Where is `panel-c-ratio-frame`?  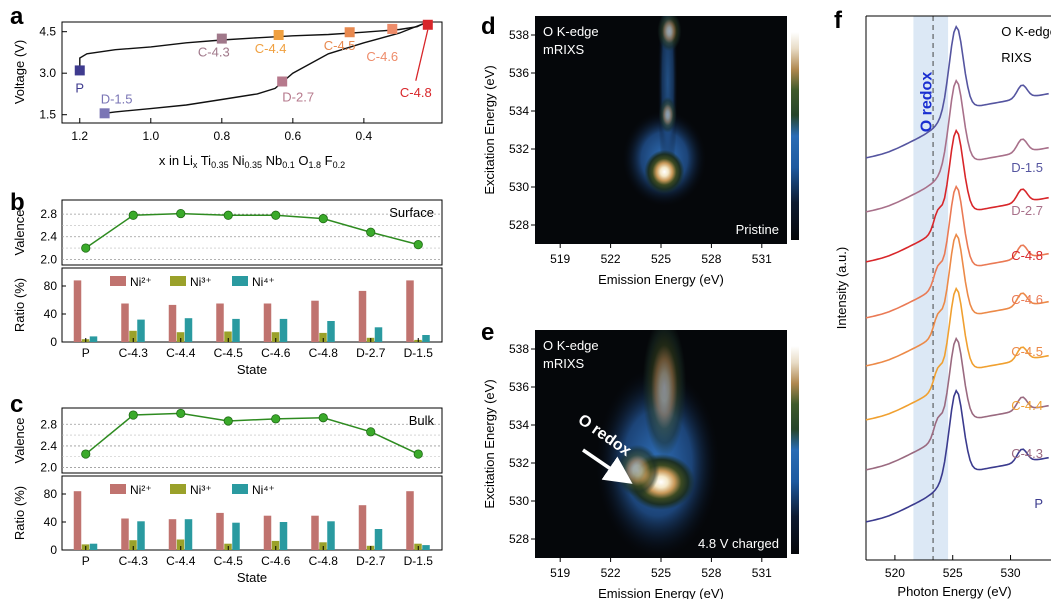 panel-c-ratio-frame is located at coordinates (252, 513).